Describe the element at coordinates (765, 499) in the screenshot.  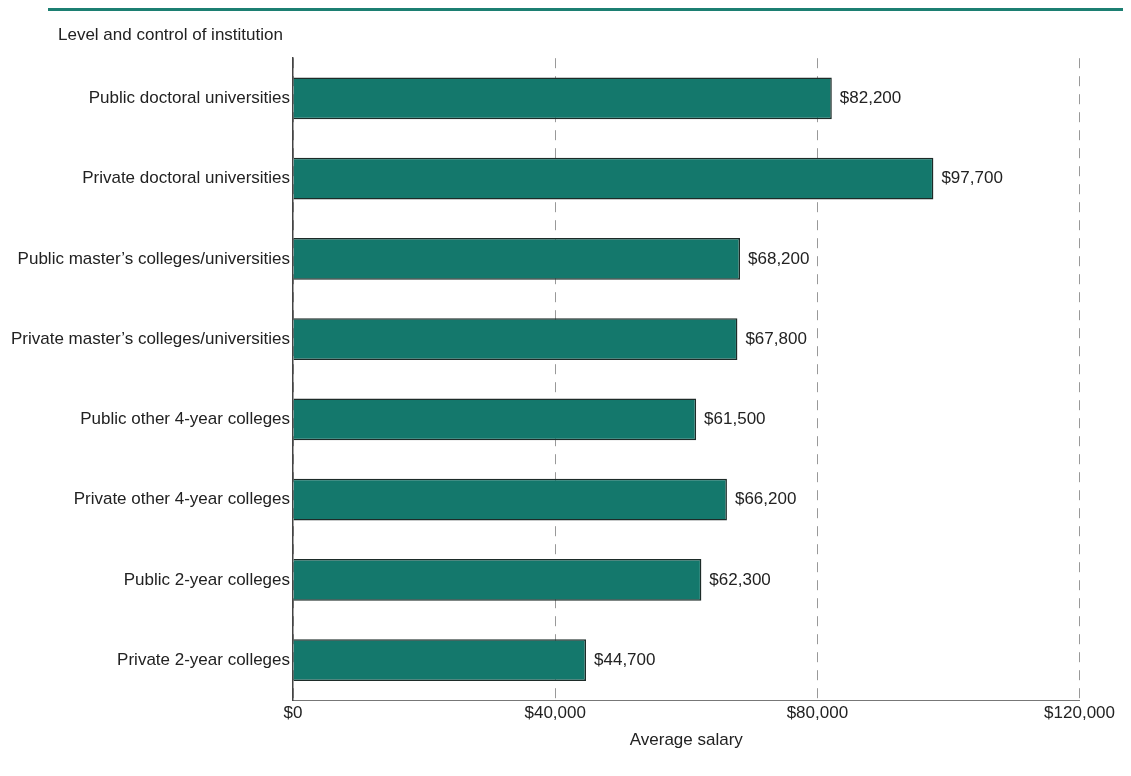
I see `data-label: $66,200` at that location.